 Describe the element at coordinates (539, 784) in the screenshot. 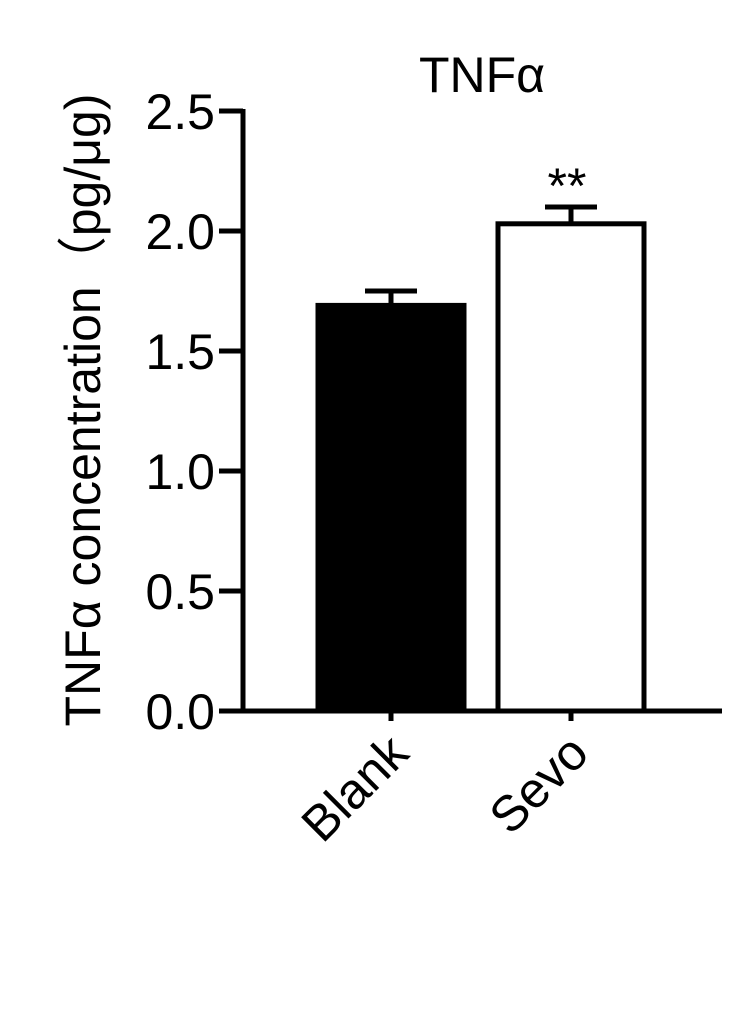

I see `x-tick-label: Sevo` at that location.